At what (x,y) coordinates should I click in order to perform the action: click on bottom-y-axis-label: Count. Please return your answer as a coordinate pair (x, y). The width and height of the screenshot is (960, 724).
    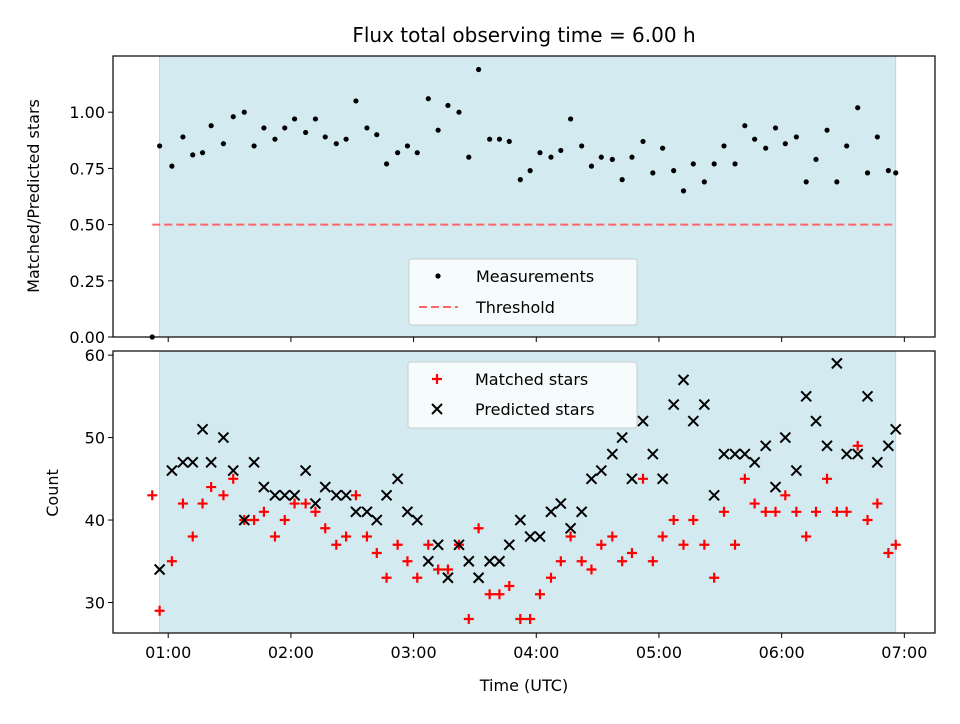
    Looking at the image, I should click on (52, 493).